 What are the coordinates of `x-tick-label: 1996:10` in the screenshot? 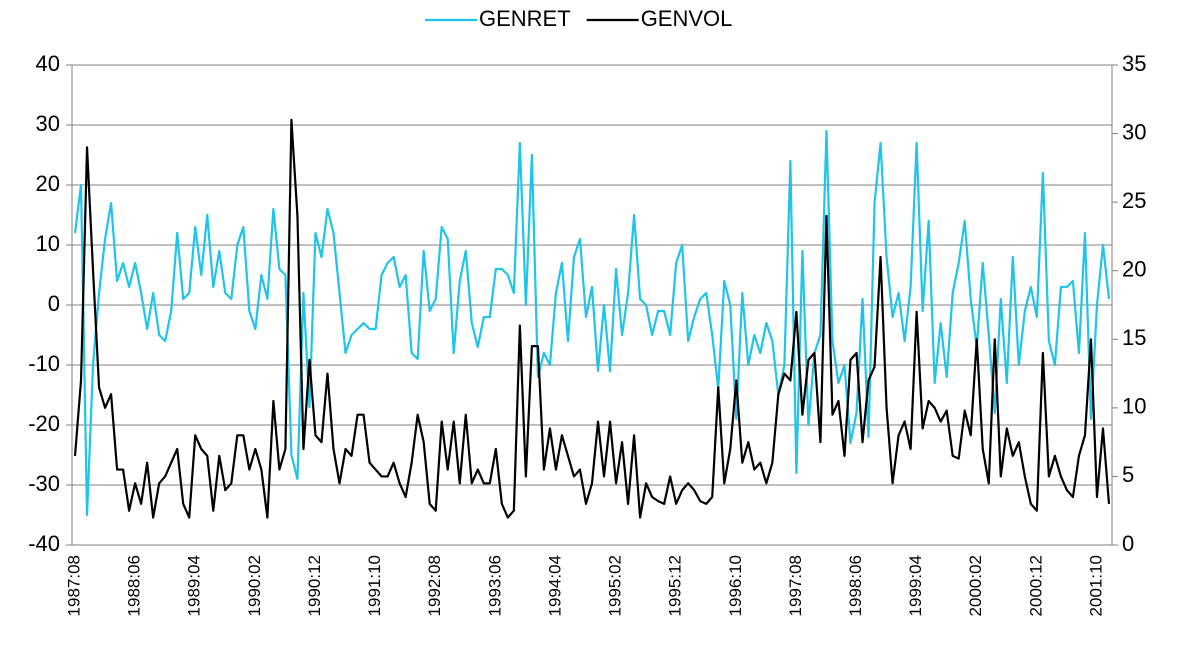 It's located at (735, 585).